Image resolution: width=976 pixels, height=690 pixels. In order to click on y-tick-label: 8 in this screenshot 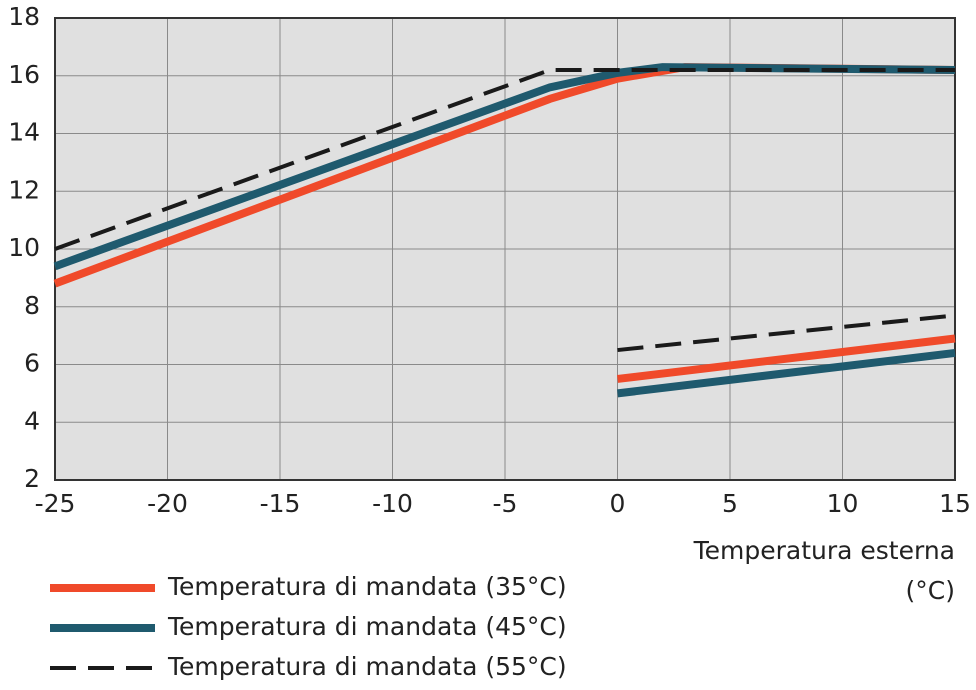, I will do `click(32, 305)`.